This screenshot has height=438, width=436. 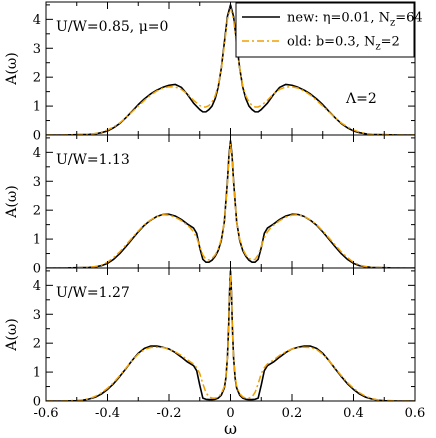 What do you see at coordinates (168, 413) in the screenshot?
I see `x-tick-label: -0.2` at bounding box center [168, 413].